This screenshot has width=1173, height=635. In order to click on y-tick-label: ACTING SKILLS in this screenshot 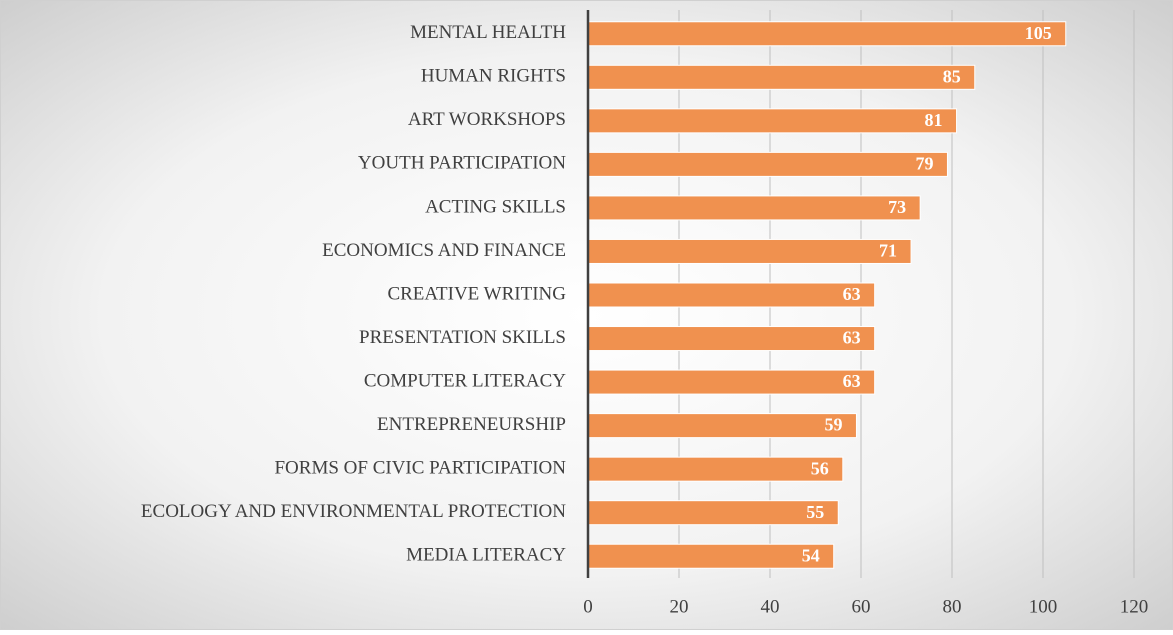, I will do `click(495, 206)`.